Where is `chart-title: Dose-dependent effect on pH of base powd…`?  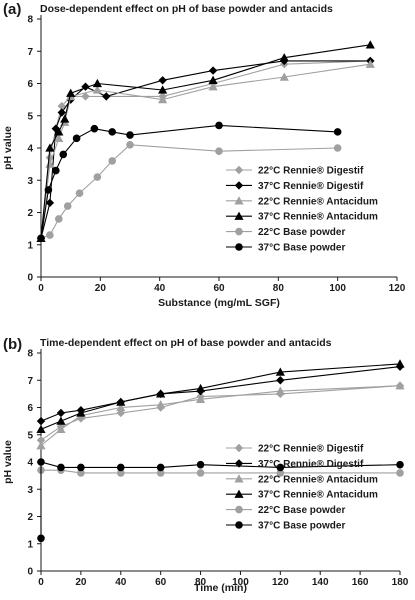 chart-title: Dose-dependent effect on pH of base powd… is located at coordinates (186, 9).